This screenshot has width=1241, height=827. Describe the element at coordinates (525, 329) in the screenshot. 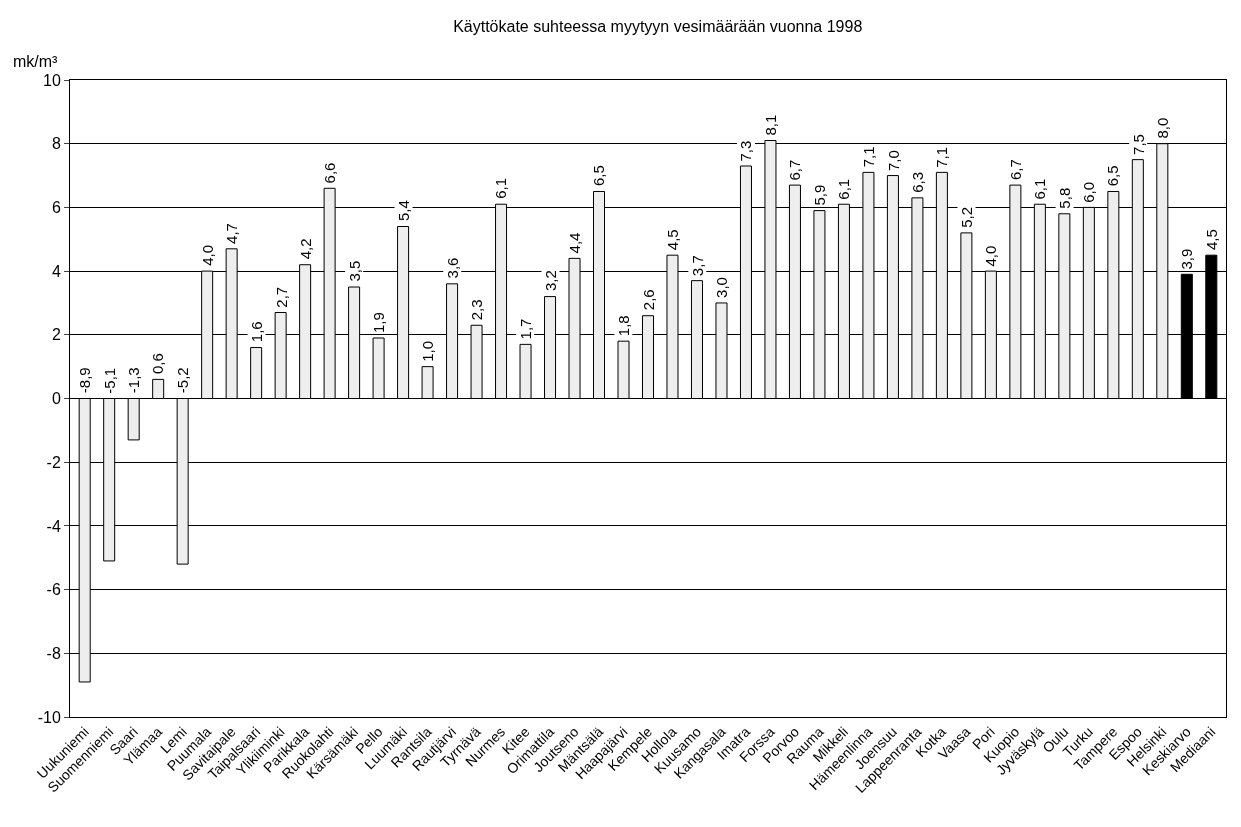

I see `data-label: 1,7` at that location.